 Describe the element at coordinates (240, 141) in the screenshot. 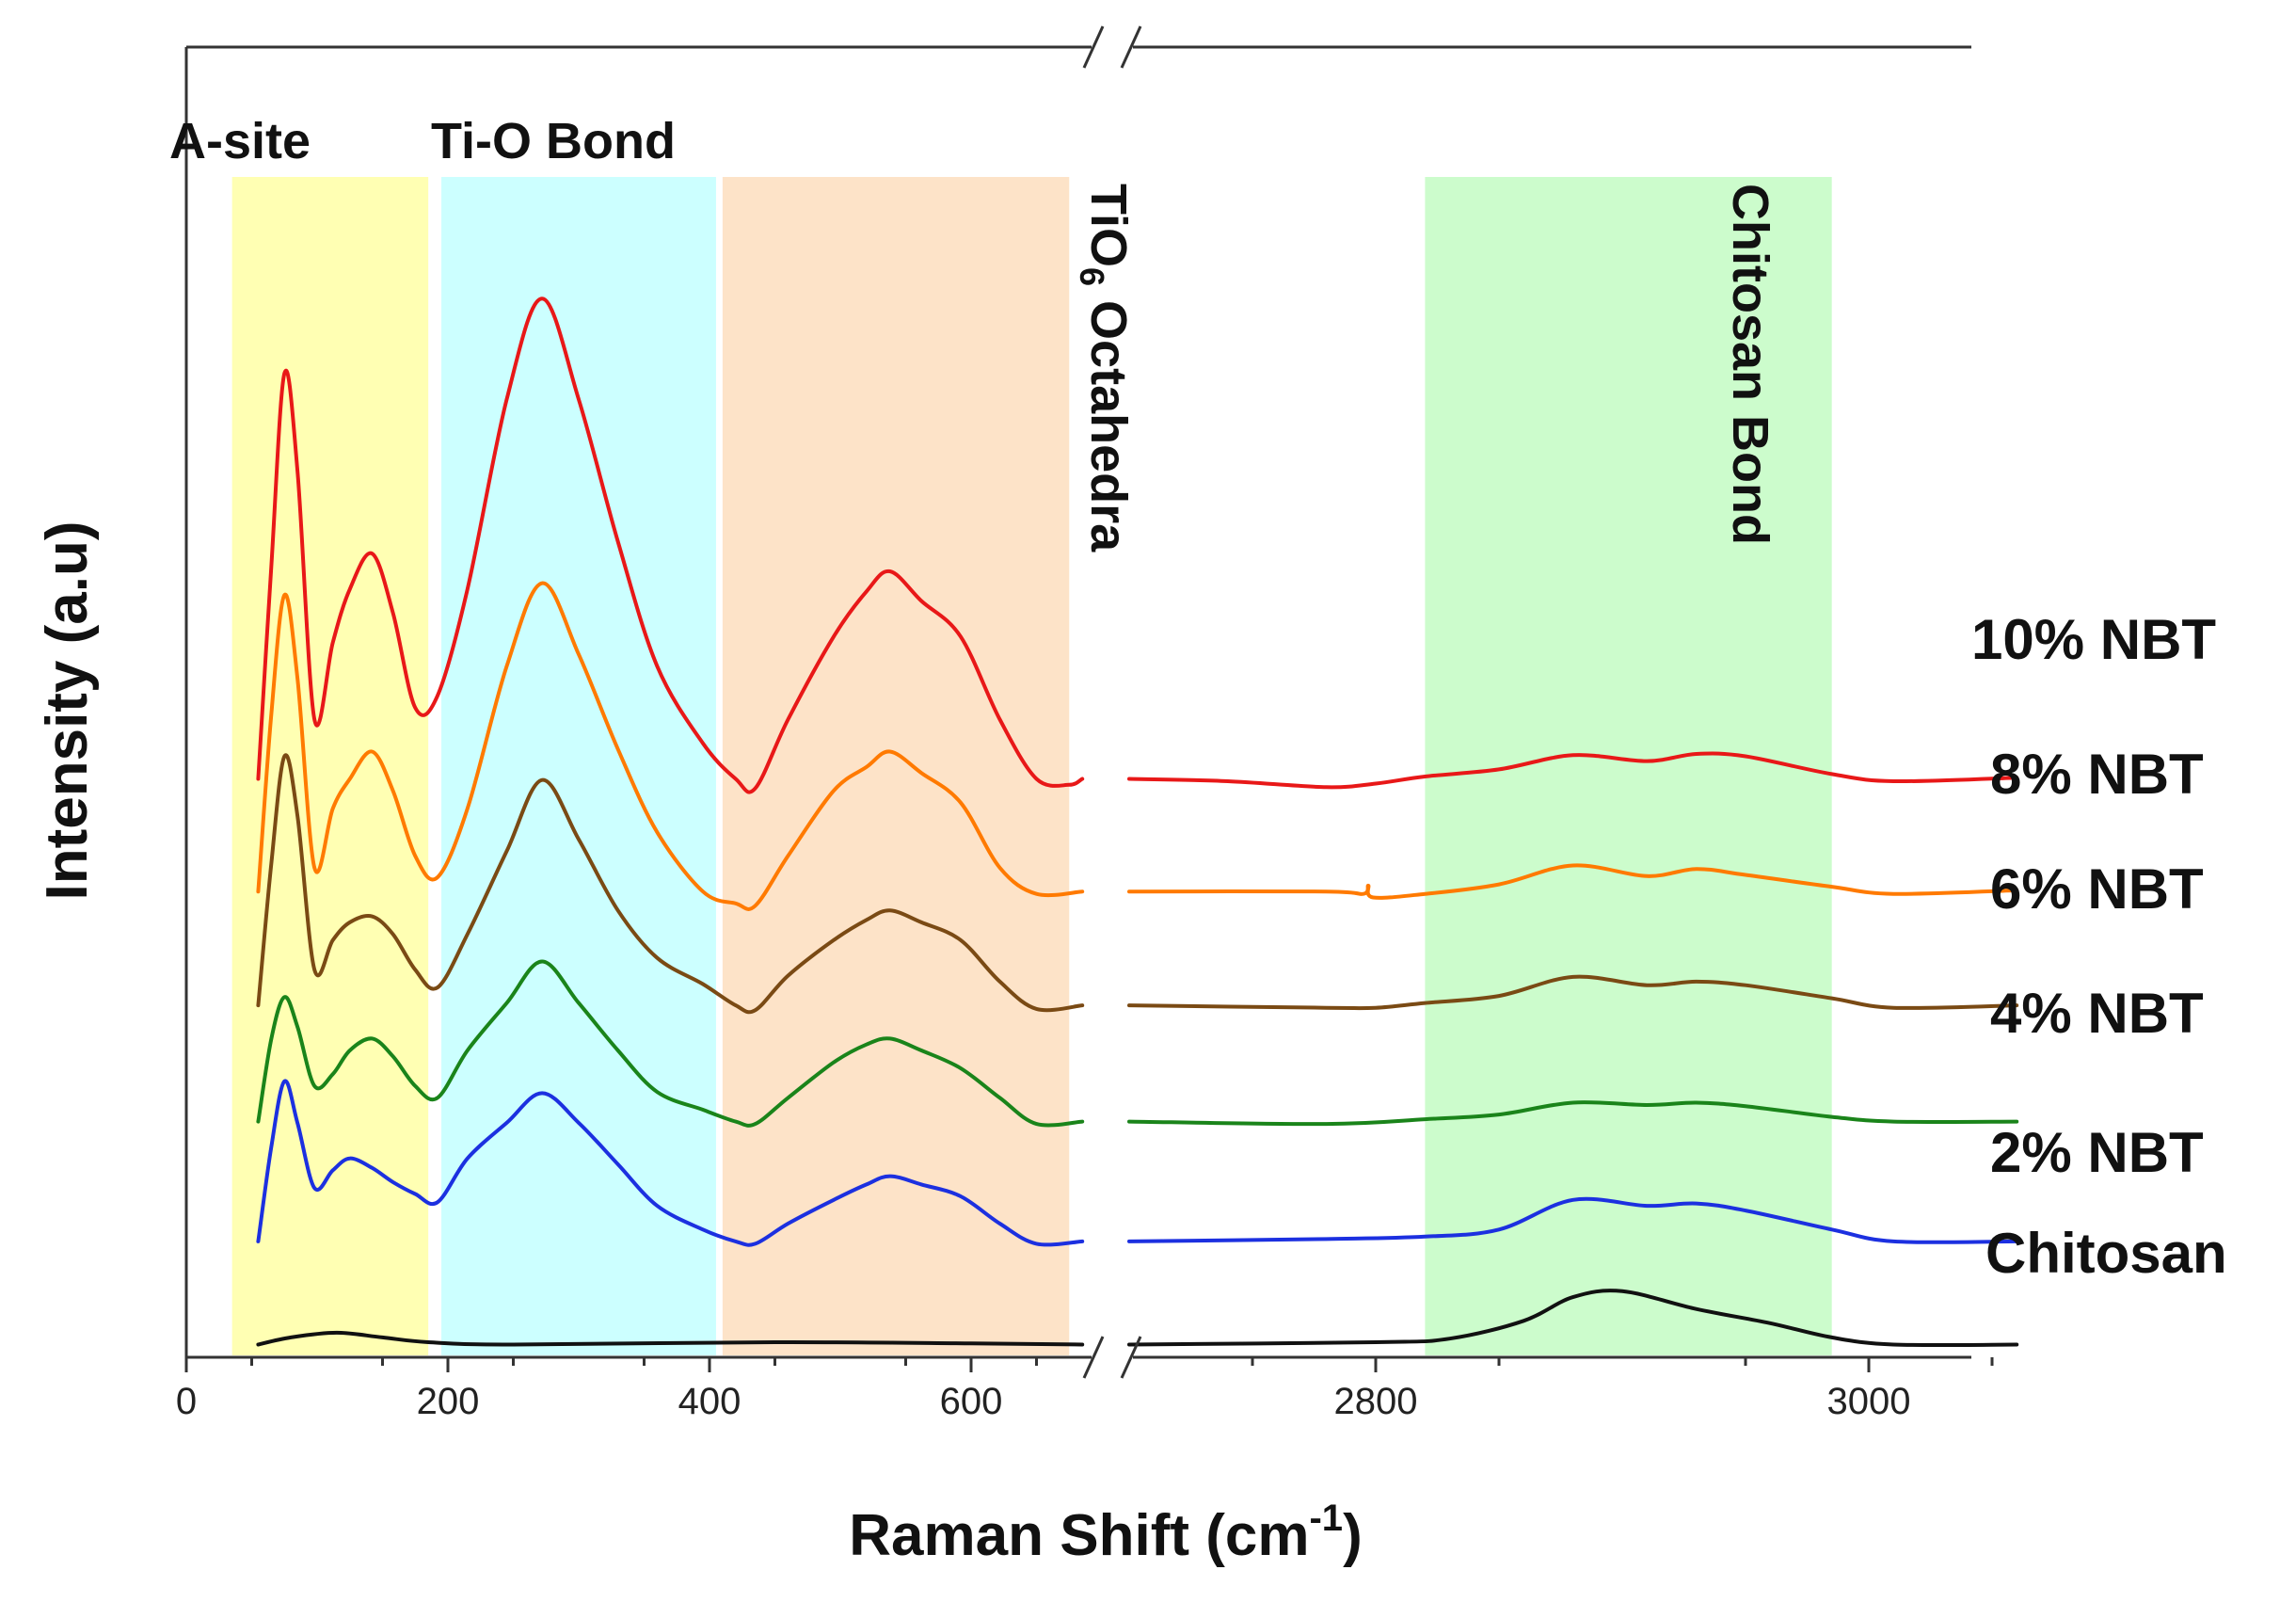

I see `region-label-a-site: A-site` at that location.